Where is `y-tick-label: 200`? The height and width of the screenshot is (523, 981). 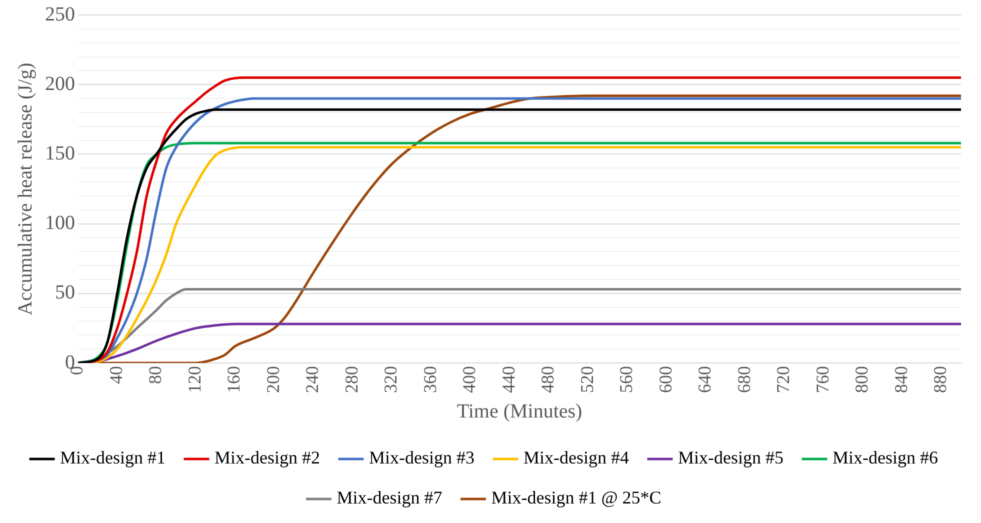 y-tick-label: 200 is located at coordinates (60, 83).